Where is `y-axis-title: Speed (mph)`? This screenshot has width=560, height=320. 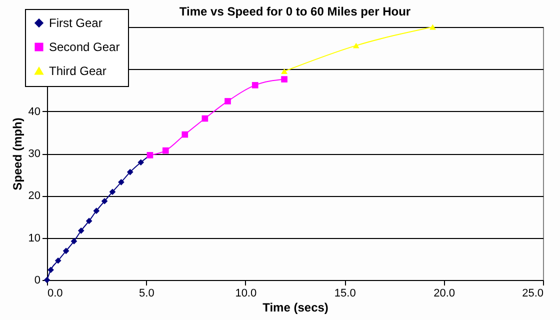
y-axis-title: Speed (mph) is located at coordinates (17, 154).